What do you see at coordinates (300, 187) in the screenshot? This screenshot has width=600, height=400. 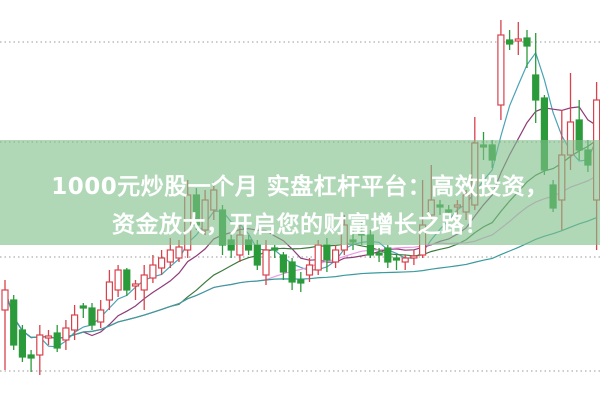 I see `banner-line-1: 1000元炒股一个月 实盘杠杆平台：高效投资，` at bounding box center [300, 187].